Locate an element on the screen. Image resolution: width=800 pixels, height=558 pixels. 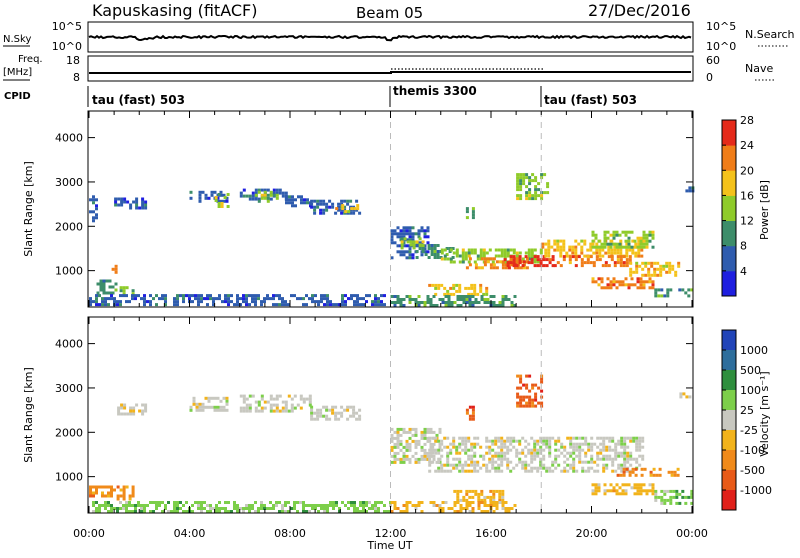
power-colorbar-label: 4 is located at coordinates (743, 271).